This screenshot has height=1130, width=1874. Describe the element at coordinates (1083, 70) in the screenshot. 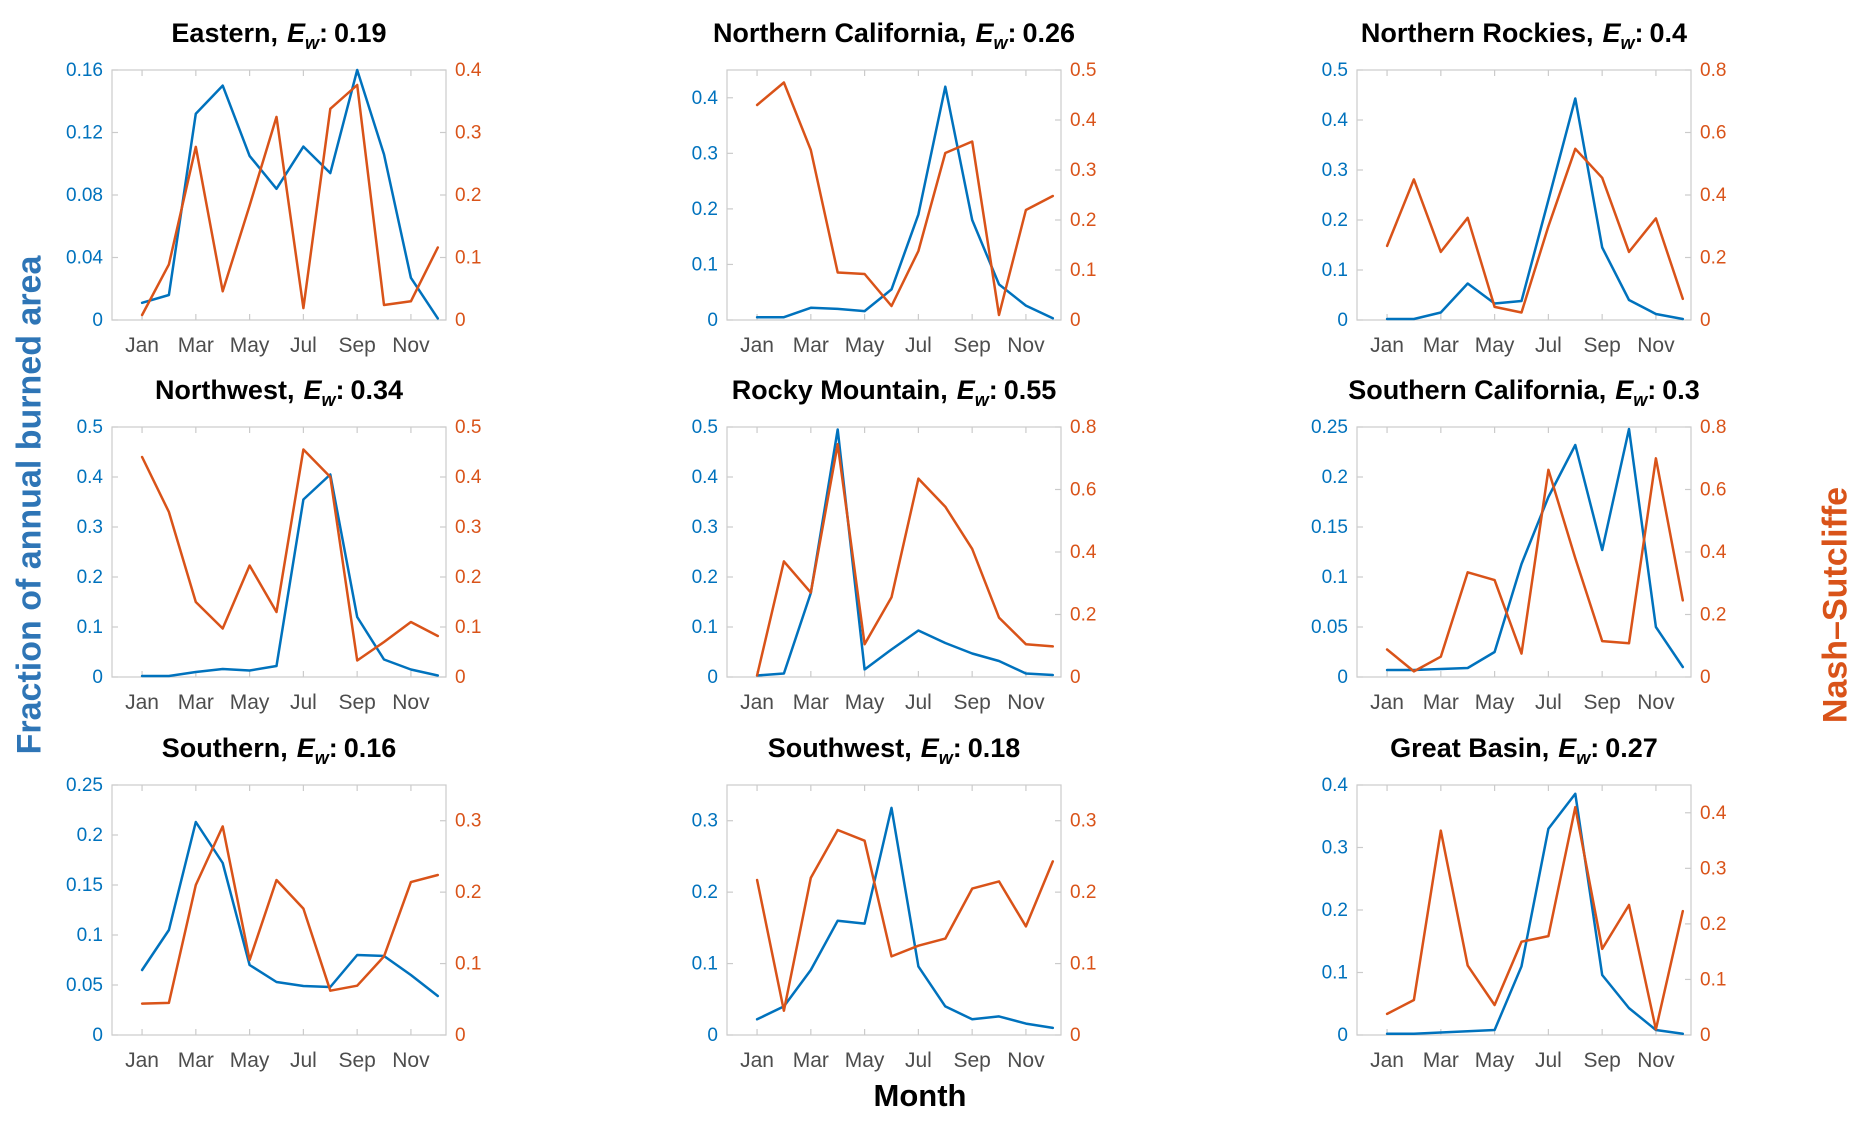

I see `right-tick-label: 0.5` at that location.